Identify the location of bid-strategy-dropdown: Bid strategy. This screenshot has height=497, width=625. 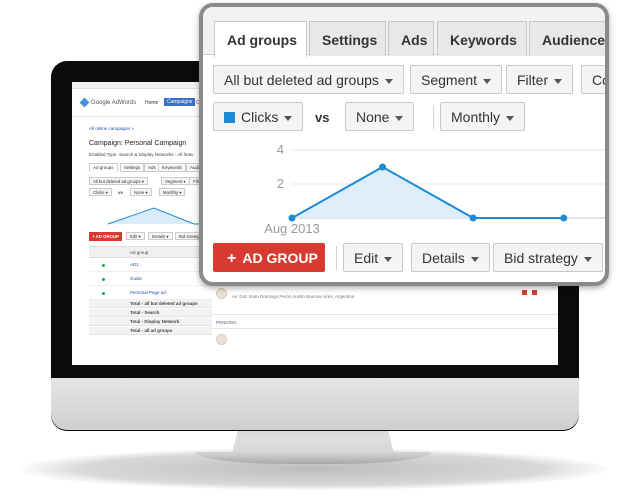
(548, 257).